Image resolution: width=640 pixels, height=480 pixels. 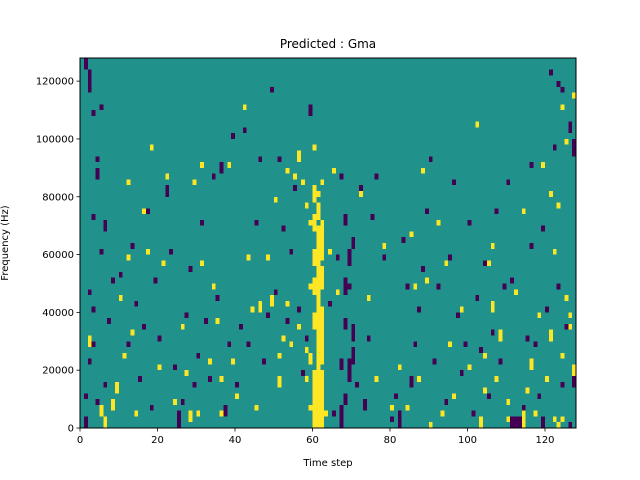 I want to click on x-tick-label: 40, so click(x=235, y=440).